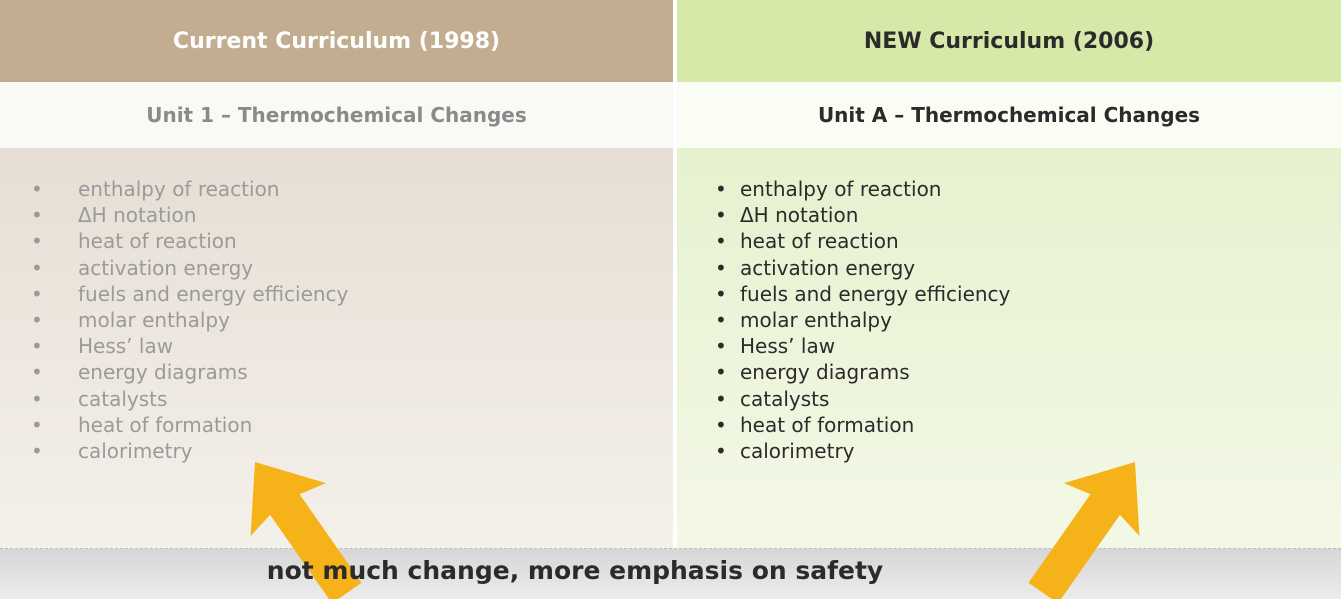  I want to click on column-header: NEW Curriculum (2006), so click(1009, 41).